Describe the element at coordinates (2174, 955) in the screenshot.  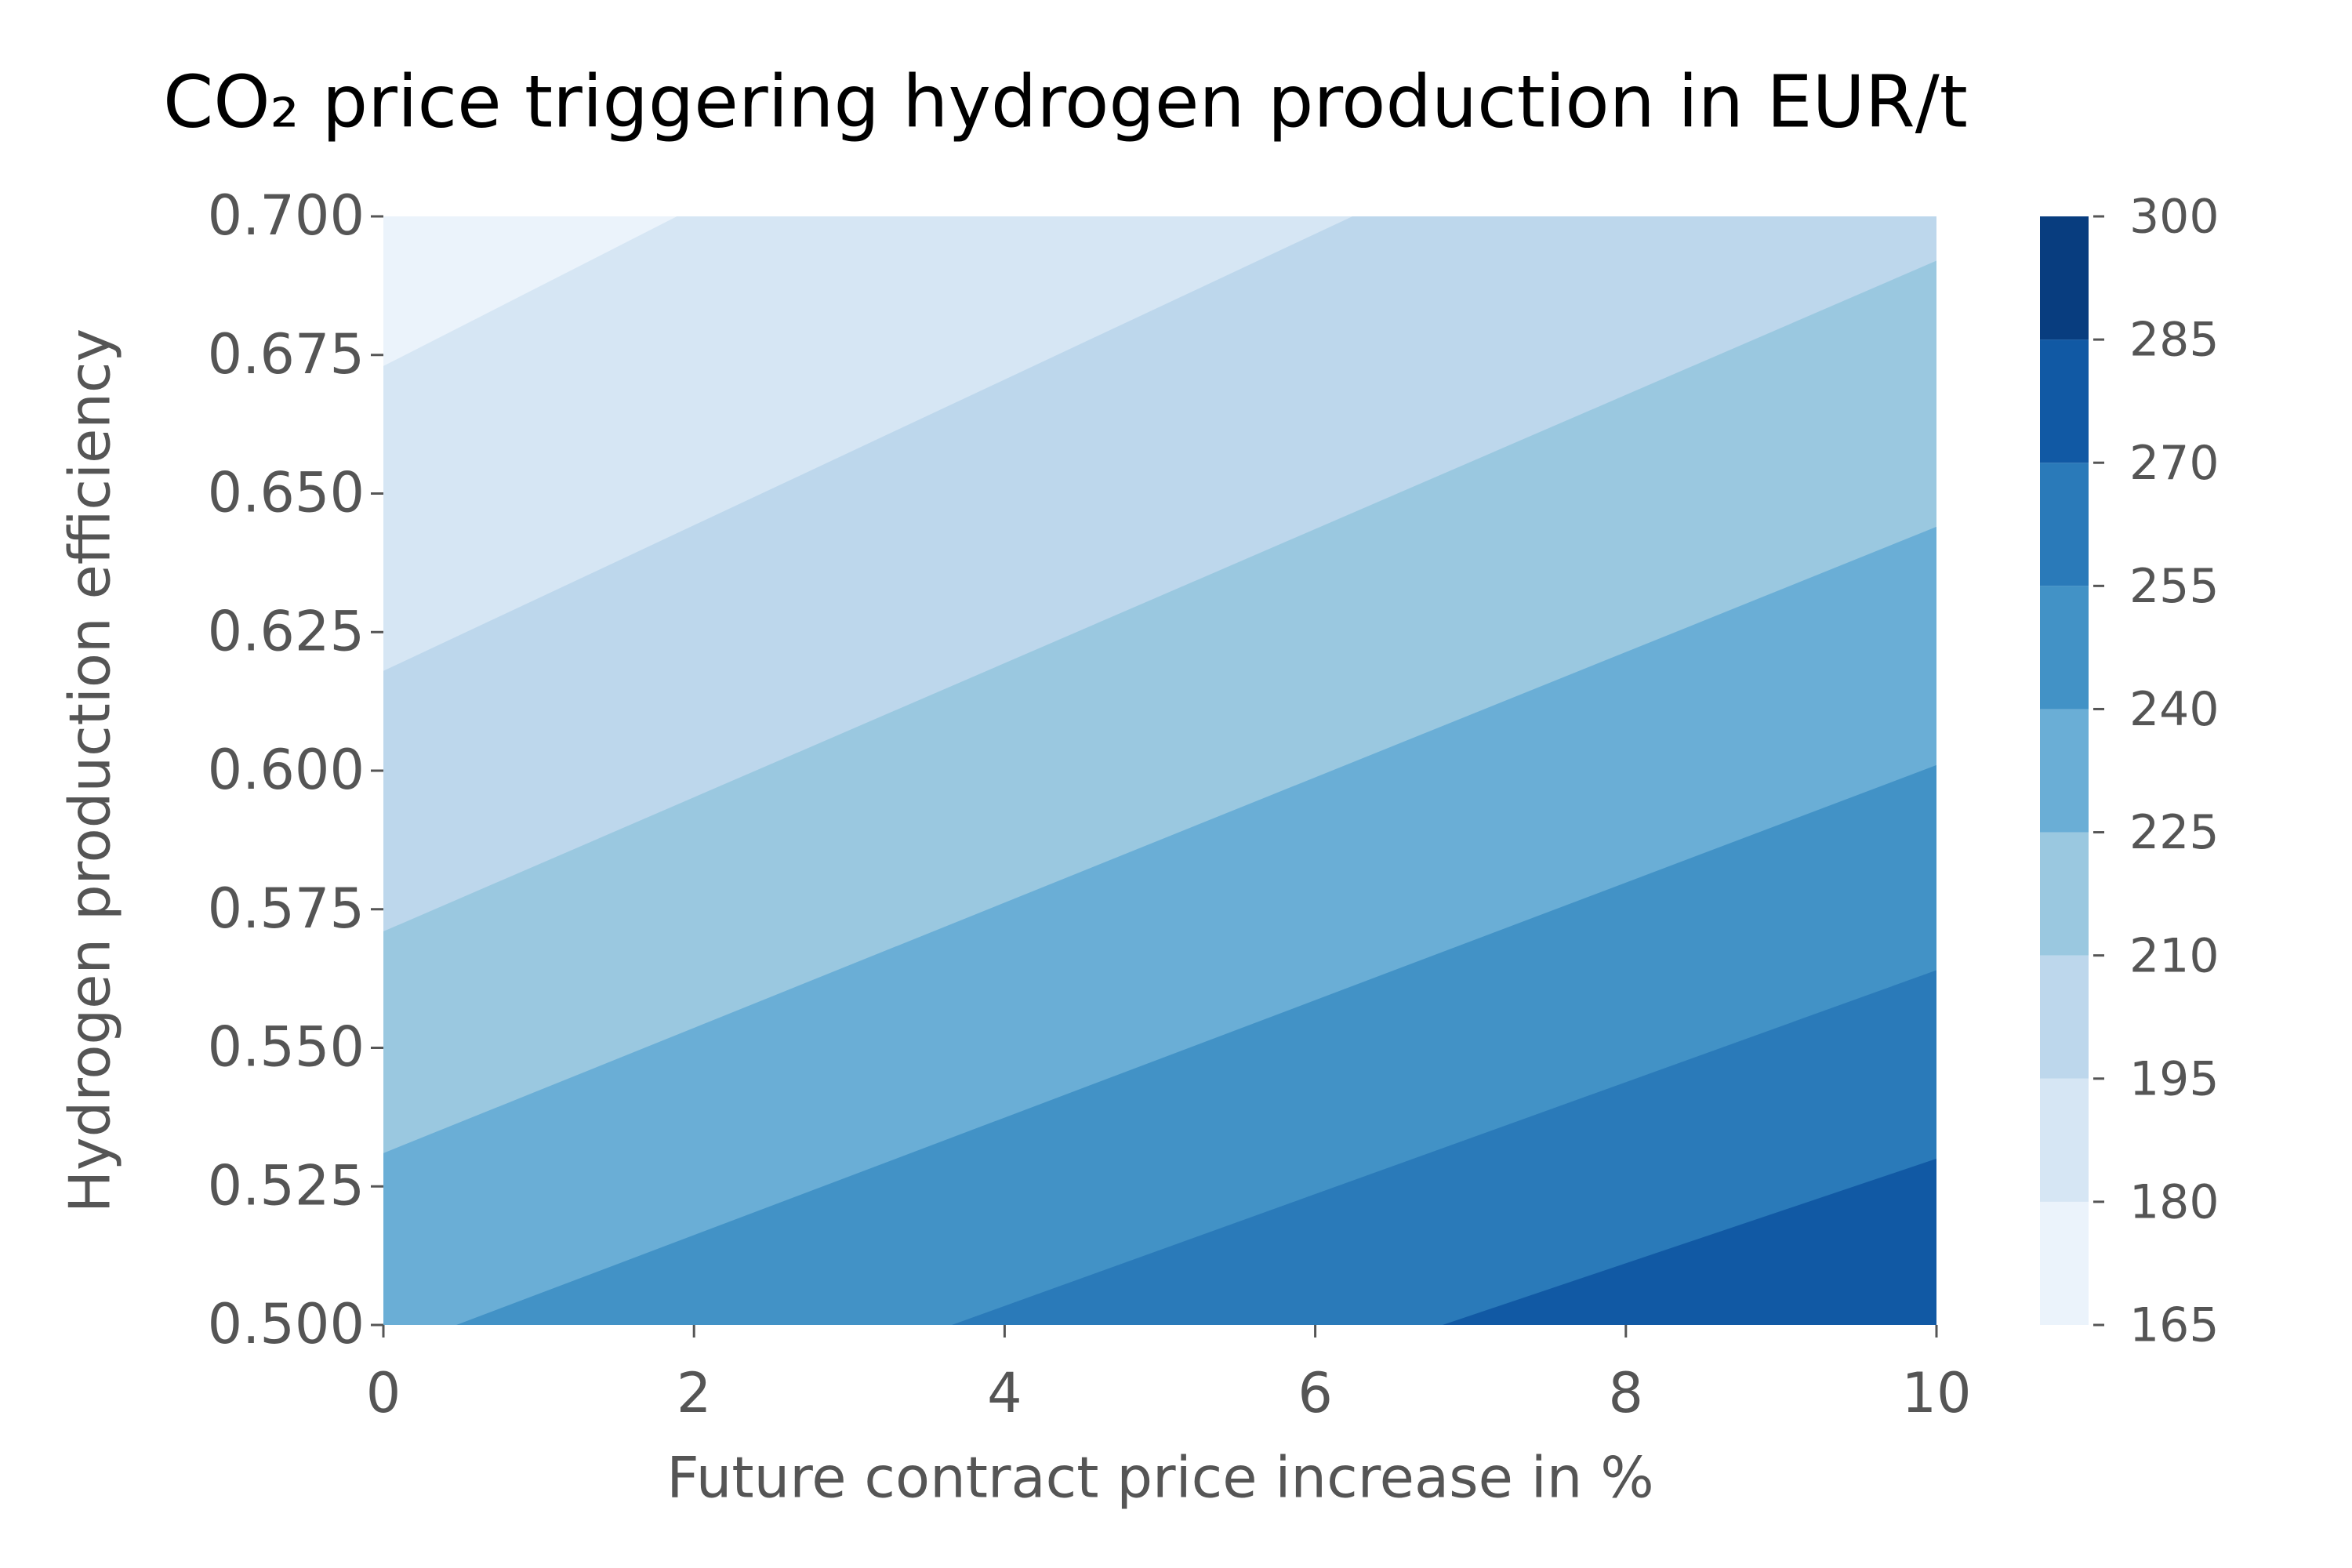
I see `colorbar-tick-label: 210` at that location.